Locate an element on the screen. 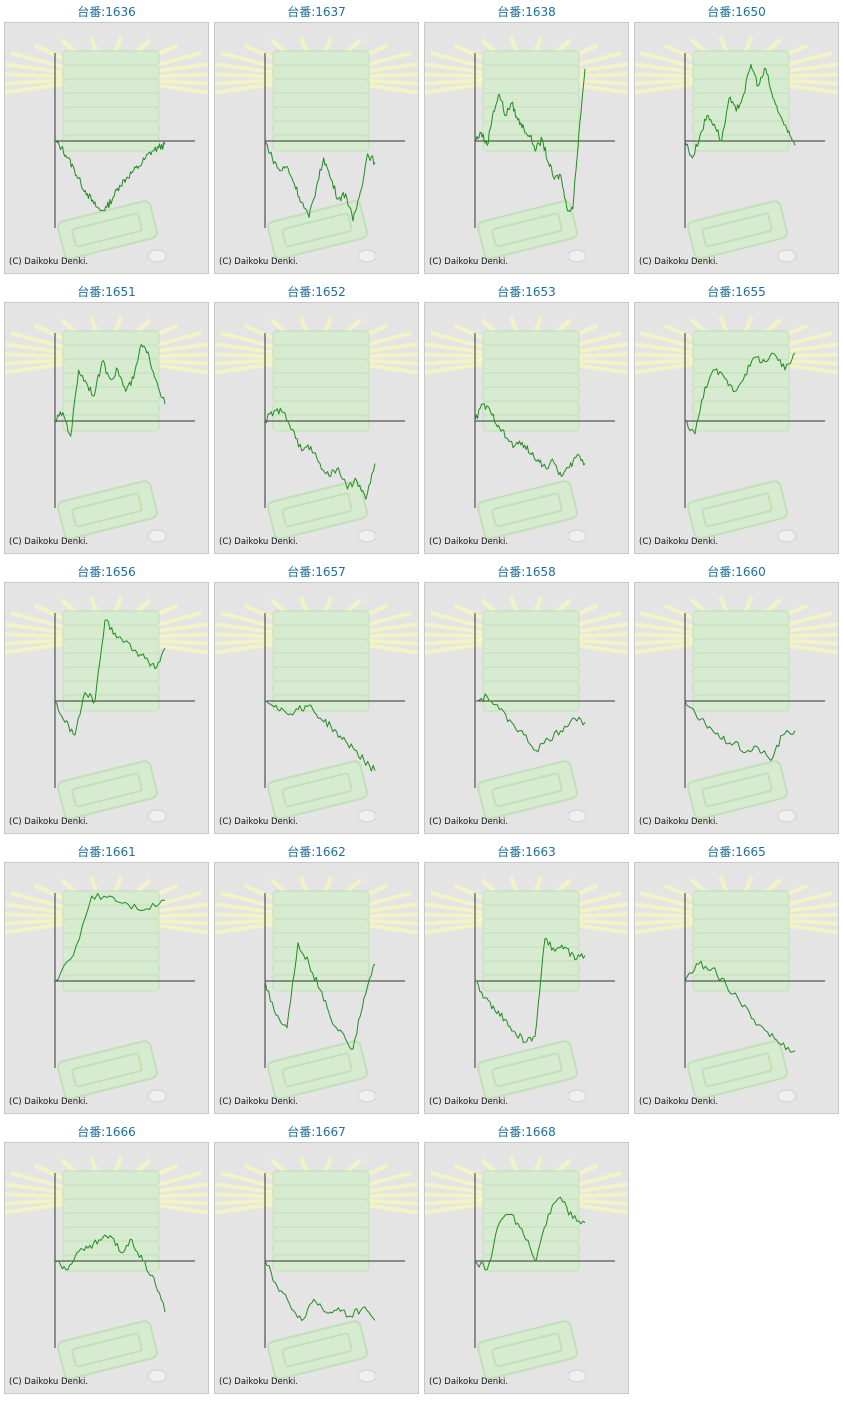 The image size is (843, 1401). graph-card: 台番:1662 (C) Daikoku Denki. is located at coordinates (316, 977).